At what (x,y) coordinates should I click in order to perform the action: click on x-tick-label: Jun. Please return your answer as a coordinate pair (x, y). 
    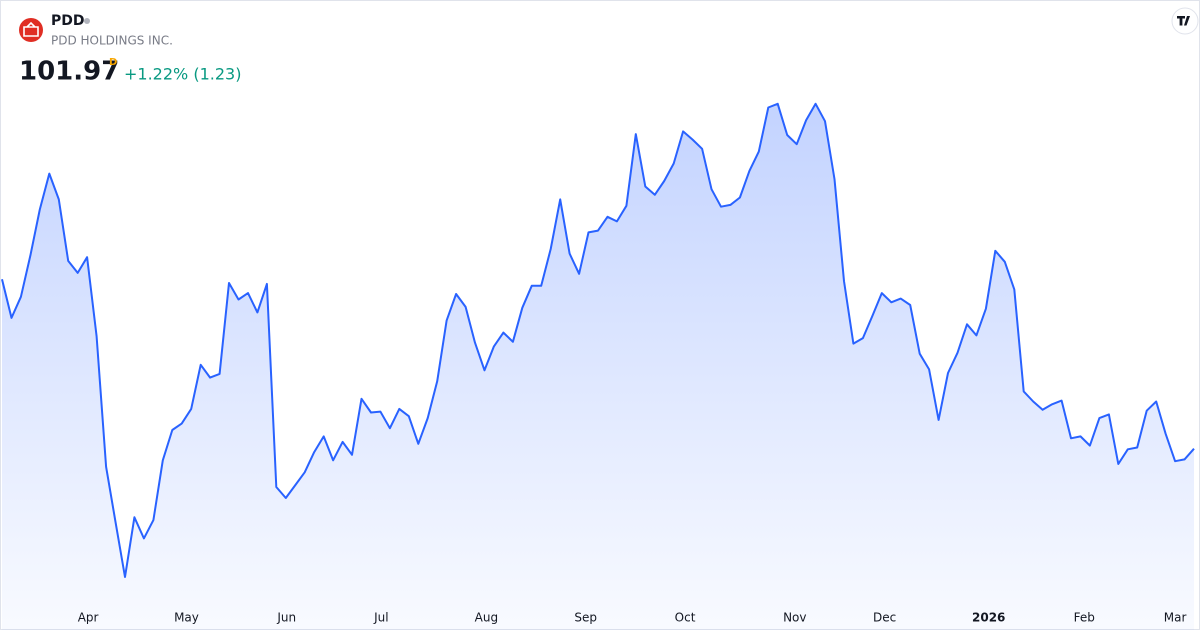
    Looking at the image, I should click on (286, 618).